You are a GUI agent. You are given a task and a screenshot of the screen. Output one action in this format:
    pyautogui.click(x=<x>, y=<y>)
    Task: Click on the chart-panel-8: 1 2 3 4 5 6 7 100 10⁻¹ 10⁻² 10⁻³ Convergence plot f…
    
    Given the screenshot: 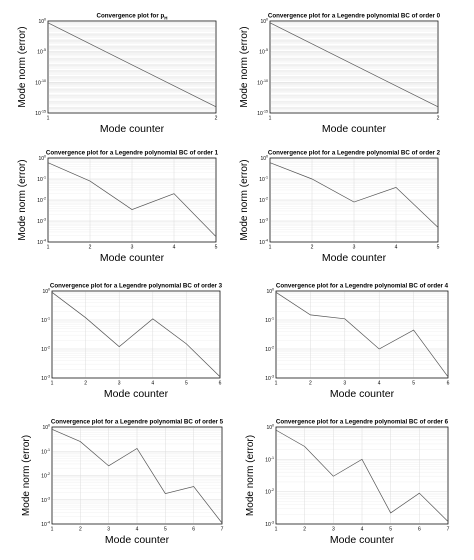 What is the action you would take?
    pyautogui.click(x=347, y=483)
    